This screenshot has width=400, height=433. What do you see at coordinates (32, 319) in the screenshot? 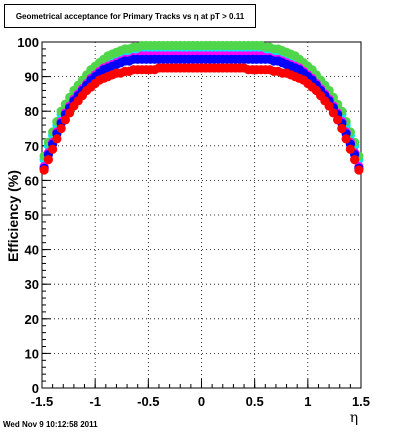
I see `y-tick-label: 20` at bounding box center [32, 319].